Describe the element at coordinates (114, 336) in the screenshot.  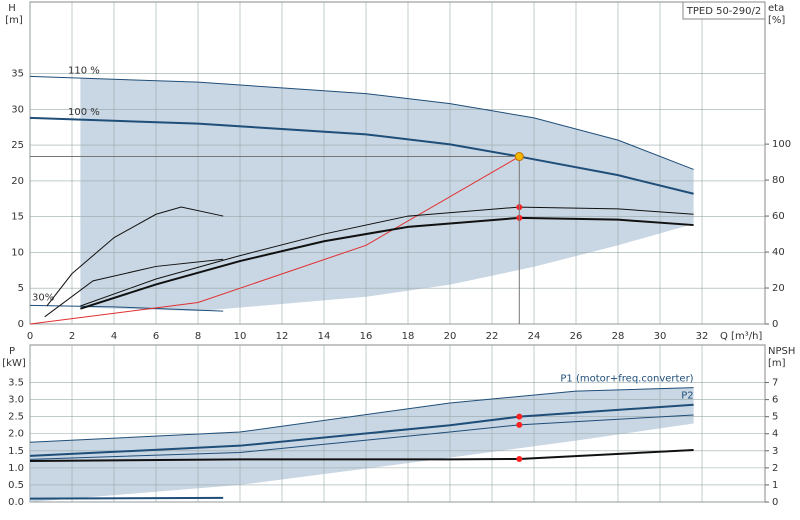
I see `x-tick-label: 4` at that location.